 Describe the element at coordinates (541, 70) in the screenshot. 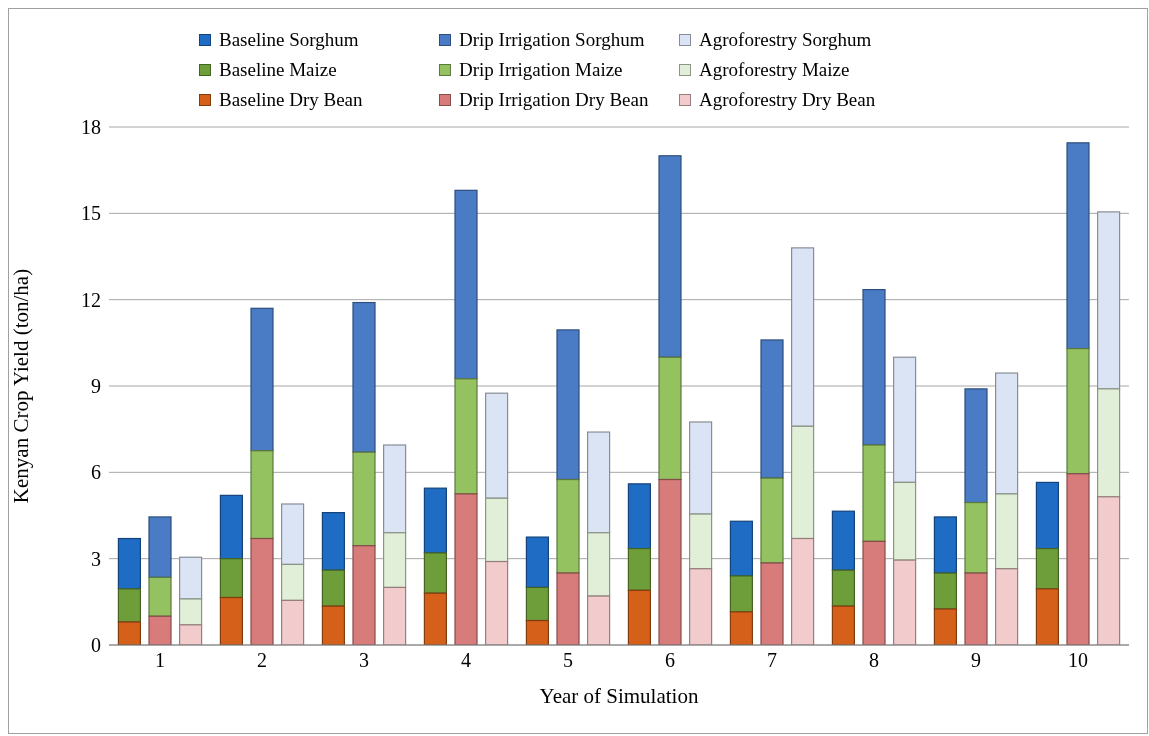

I see `legend-label: Drip Irrigation Maize` at that location.